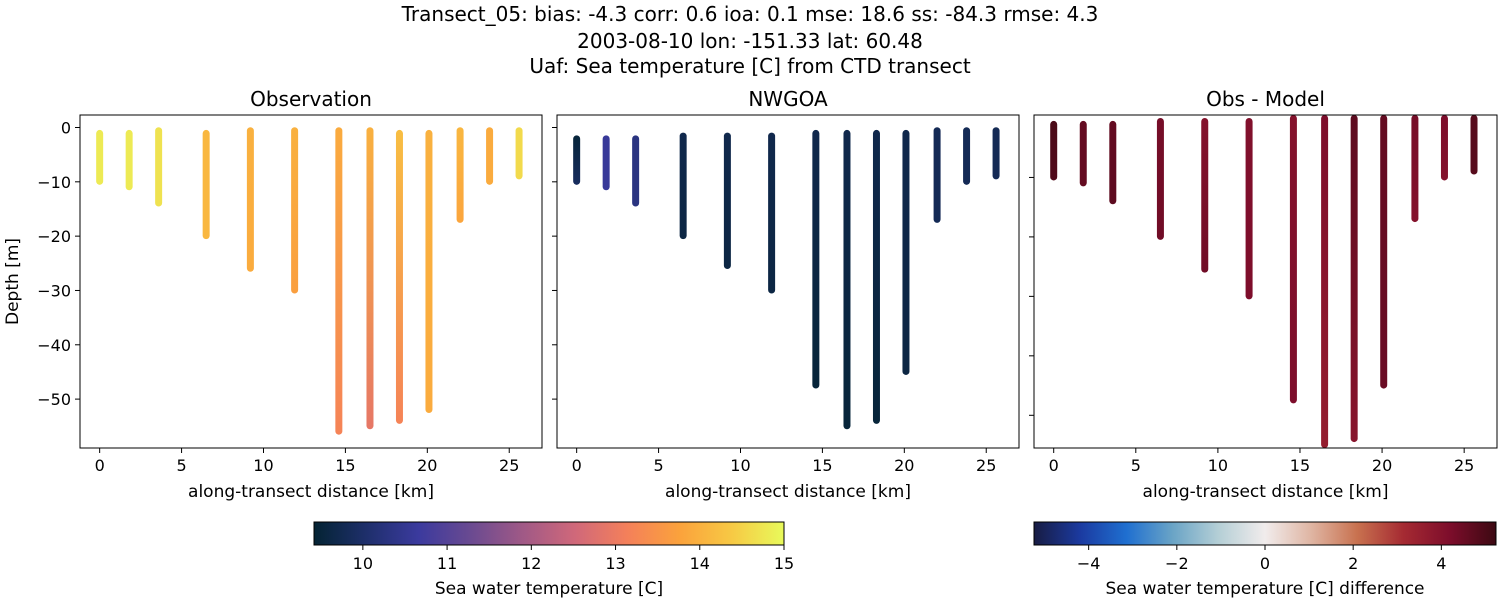 The height and width of the screenshot is (600, 1500). What do you see at coordinates (1089, 563) in the screenshot?
I see `colorbar-tick-label: −4` at bounding box center [1089, 563].